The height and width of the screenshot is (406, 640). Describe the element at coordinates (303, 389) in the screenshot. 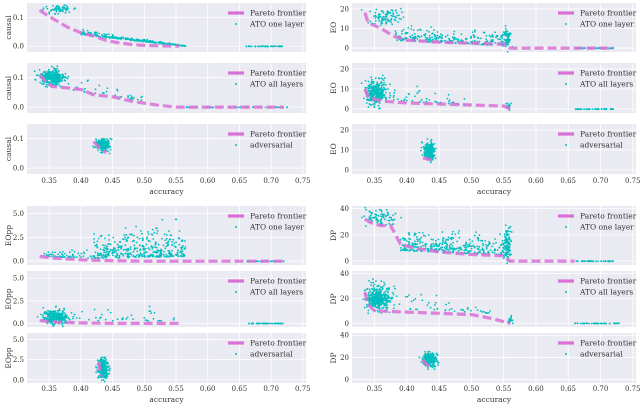

I see `x-tick-label: 0.75` at that location.